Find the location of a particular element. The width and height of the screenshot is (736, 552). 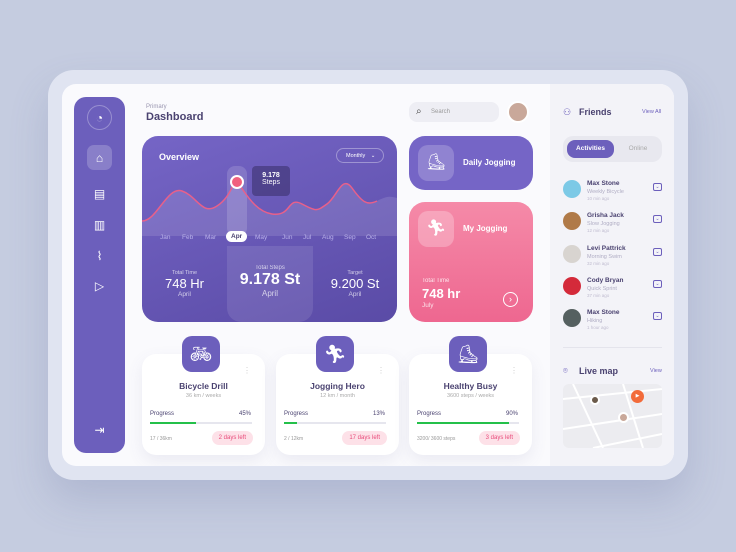

activity-title: Bicycle Drill is located at coordinates (203, 386).